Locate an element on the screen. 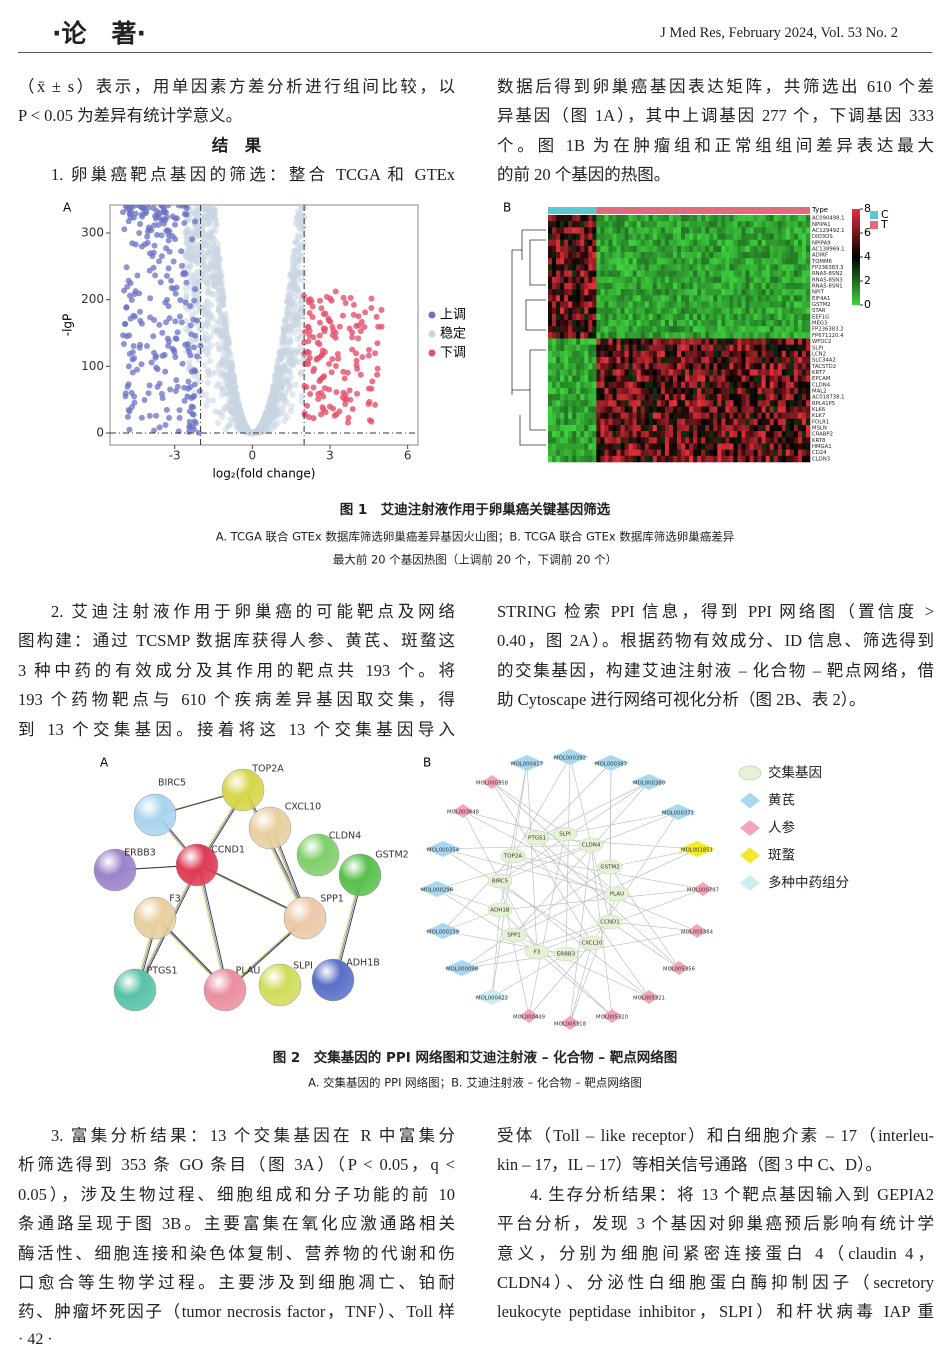 This screenshot has height=1372, width=950. header-rule is located at coordinates (475, 52).